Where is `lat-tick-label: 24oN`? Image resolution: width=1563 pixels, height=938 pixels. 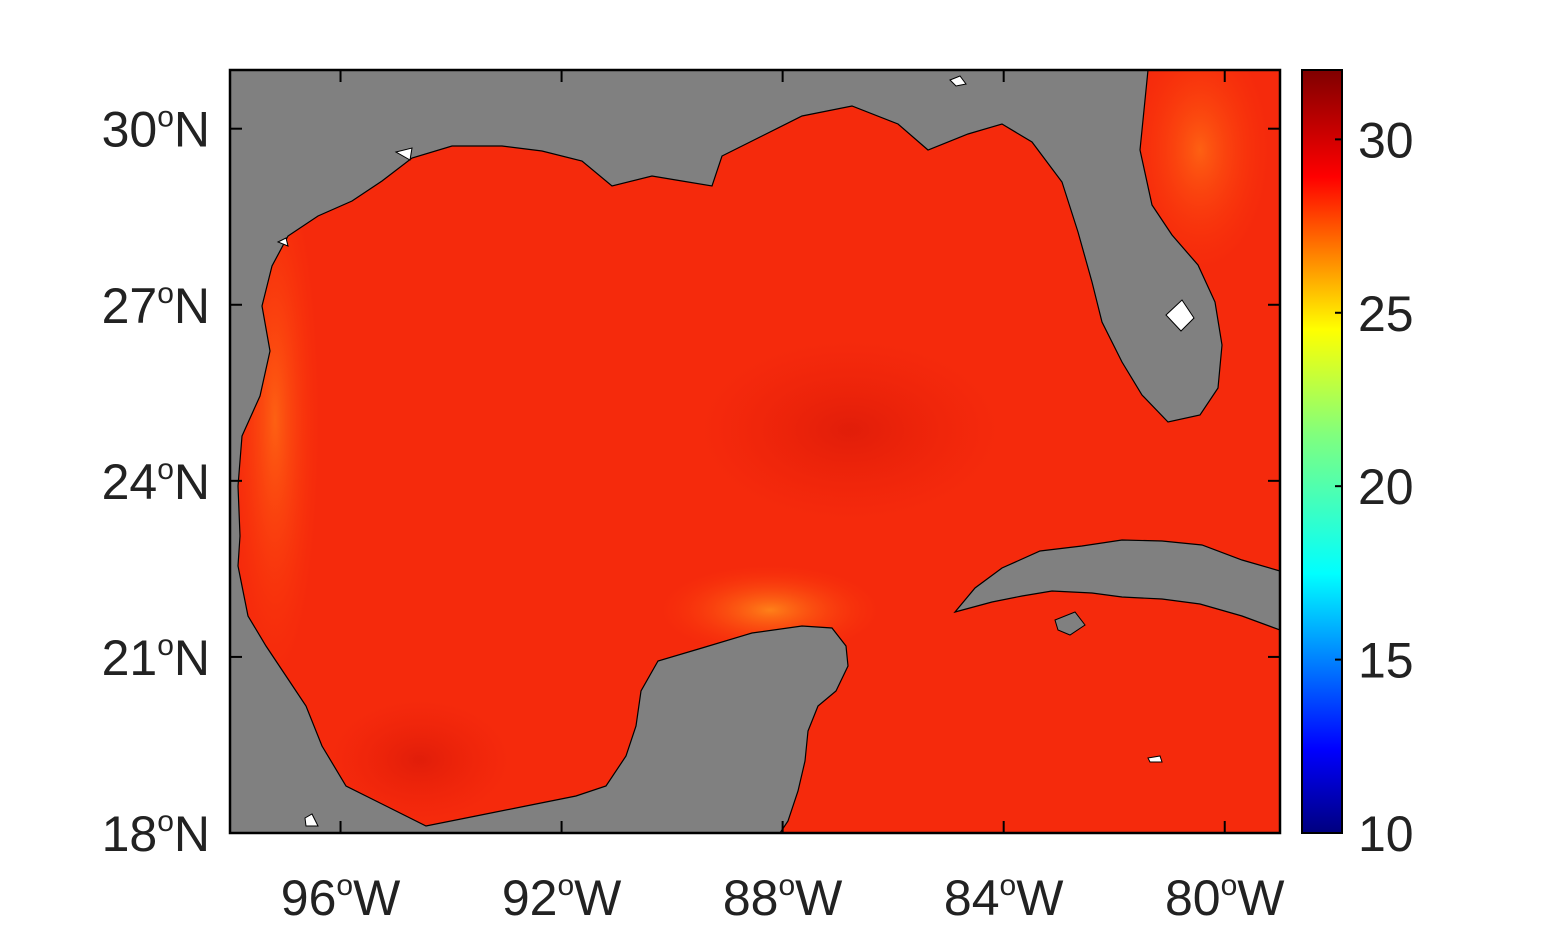 lat-tick-label: 24oN is located at coordinates (156, 481).